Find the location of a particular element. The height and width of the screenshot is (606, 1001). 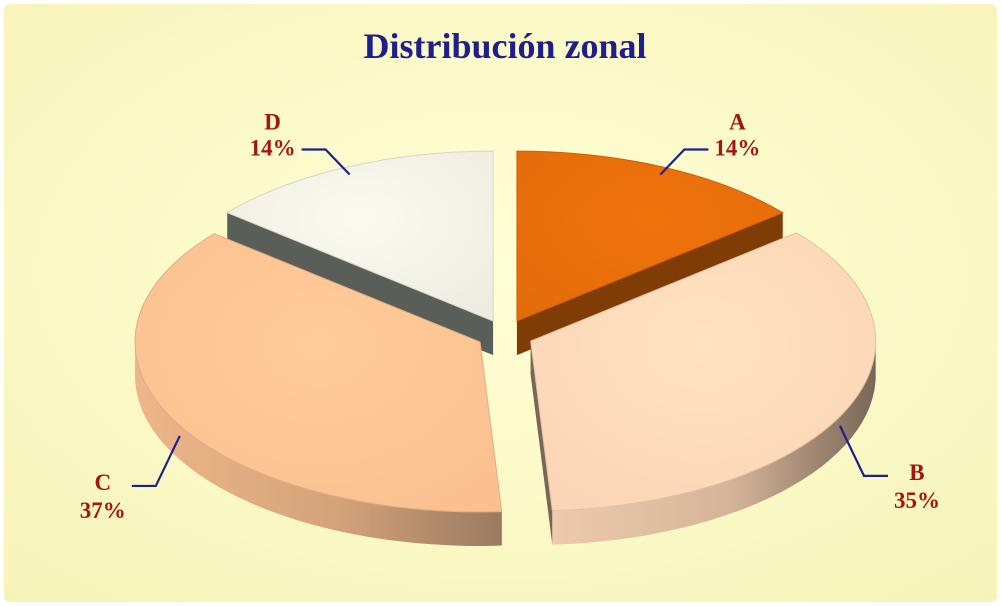

slice-label-b-value: 35% is located at coordinates (917, 500).